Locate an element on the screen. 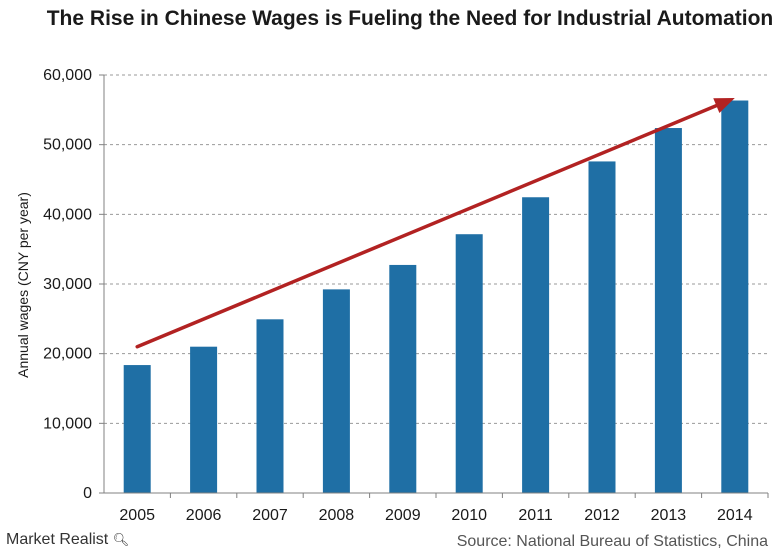 The image size is (780, 557). bar-2008 is located at coordinates (336, 391).